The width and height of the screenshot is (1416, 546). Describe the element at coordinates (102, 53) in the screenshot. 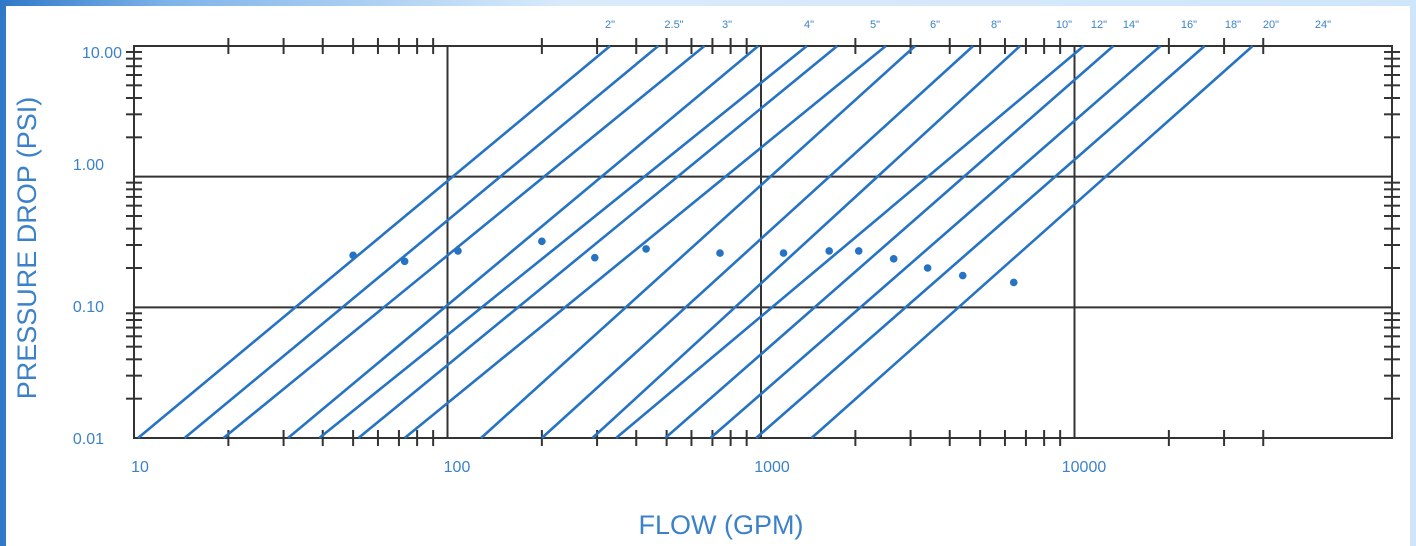

I see `y-tick-label-10.00: 10.00` at that location.